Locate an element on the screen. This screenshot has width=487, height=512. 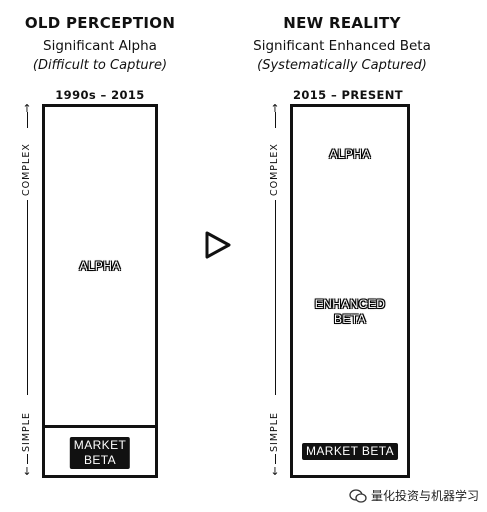
right-era-label: 2015 – PRESENT is located at coordinates (348, 95).